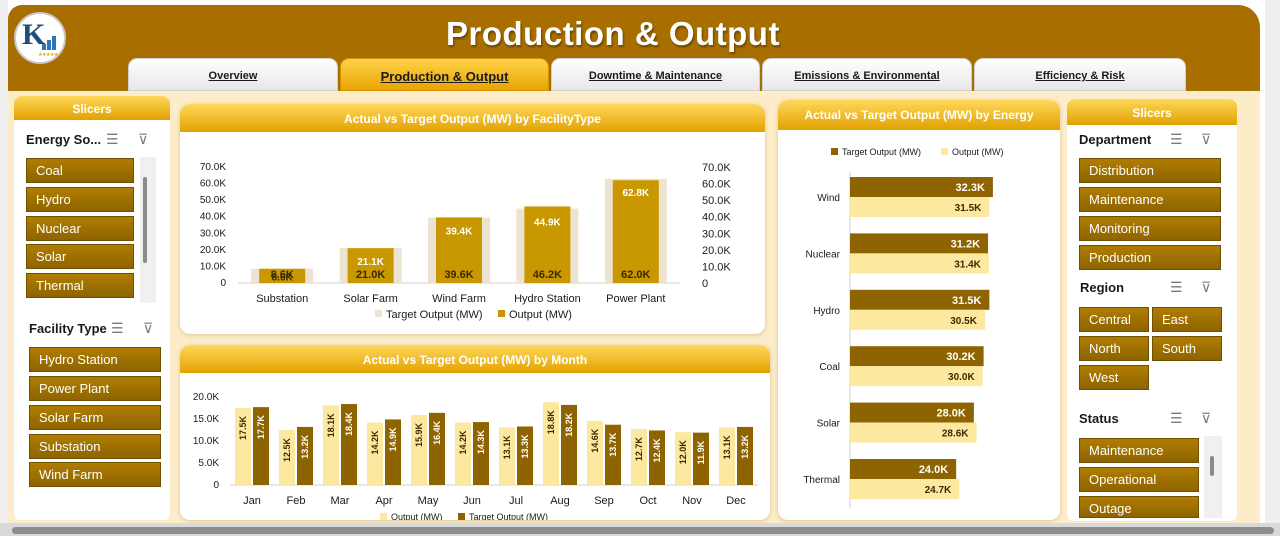  I want to click on x-tick-label: Nov, so click(692, 501).